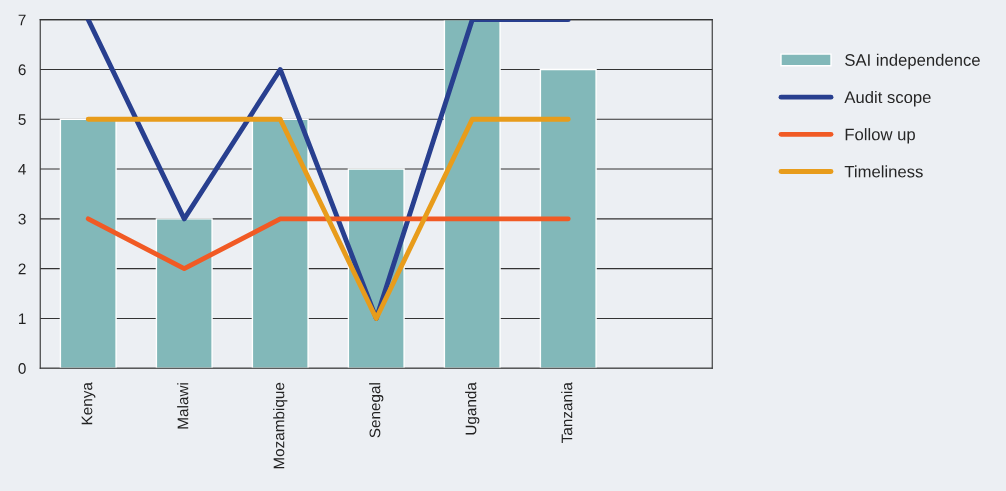 This screenshot has height=491, width=1006. Describe the element at coordinates (22, 318) in the screenshot. I see `y-tick-label: 1` at that location.